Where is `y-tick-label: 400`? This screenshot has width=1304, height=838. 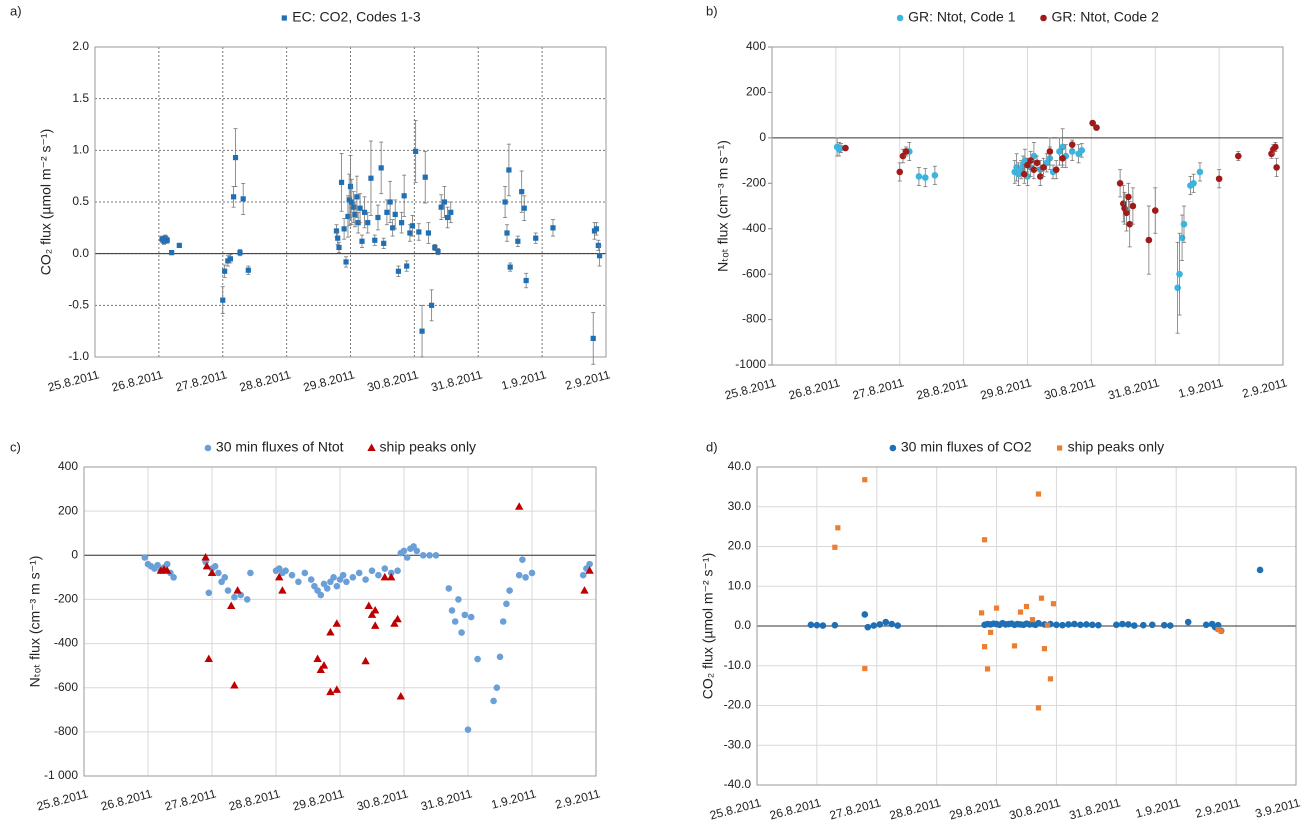 y-tick-label: 400 is located at coordinates (68, 466).